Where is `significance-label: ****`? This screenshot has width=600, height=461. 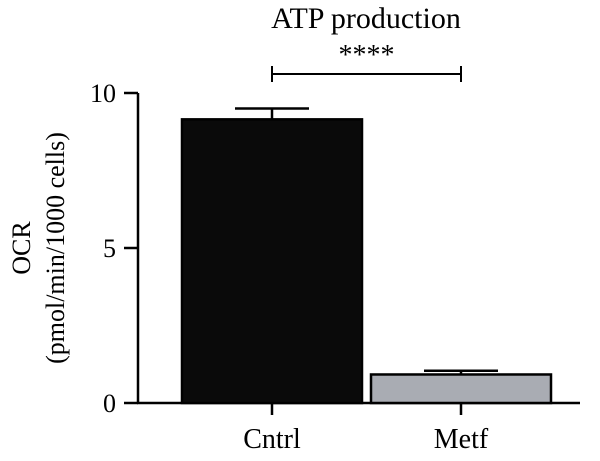 significance-label: **** is located at coordinates (367, 55).